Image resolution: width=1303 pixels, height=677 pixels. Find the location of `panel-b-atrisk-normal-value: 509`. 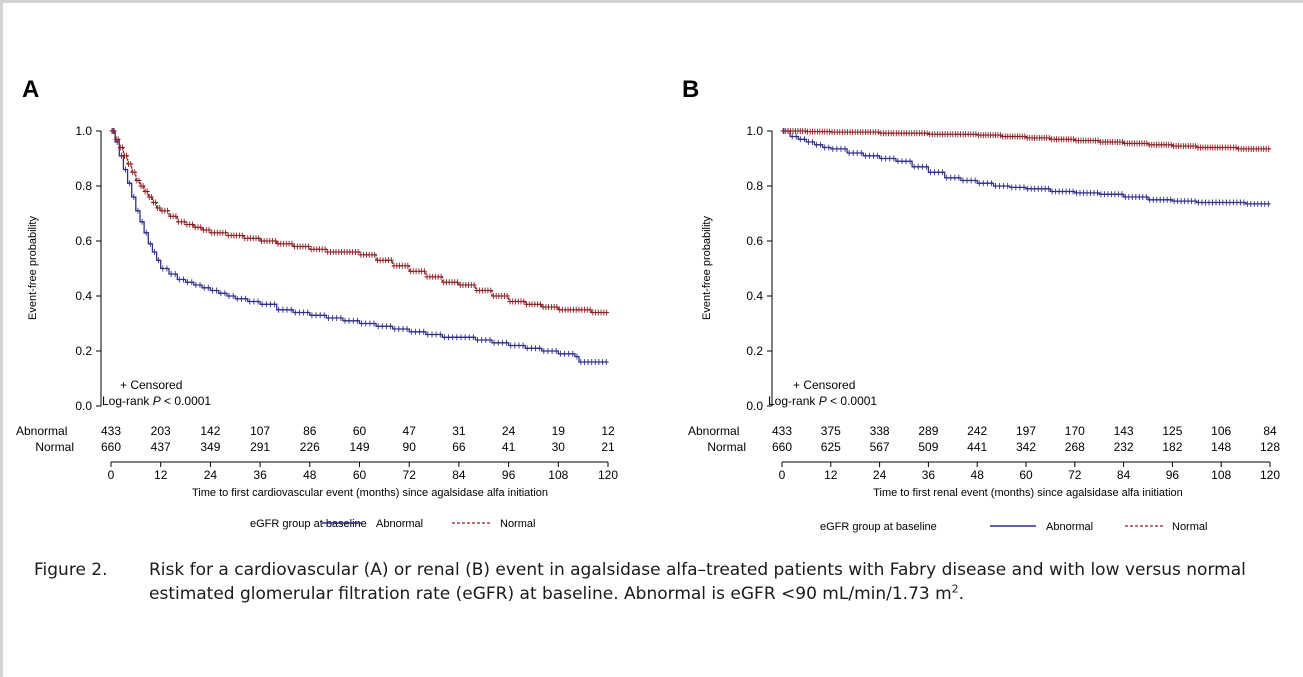

panel-b-atrisk-normal-value: 509 is located at coordinates (928, 447).